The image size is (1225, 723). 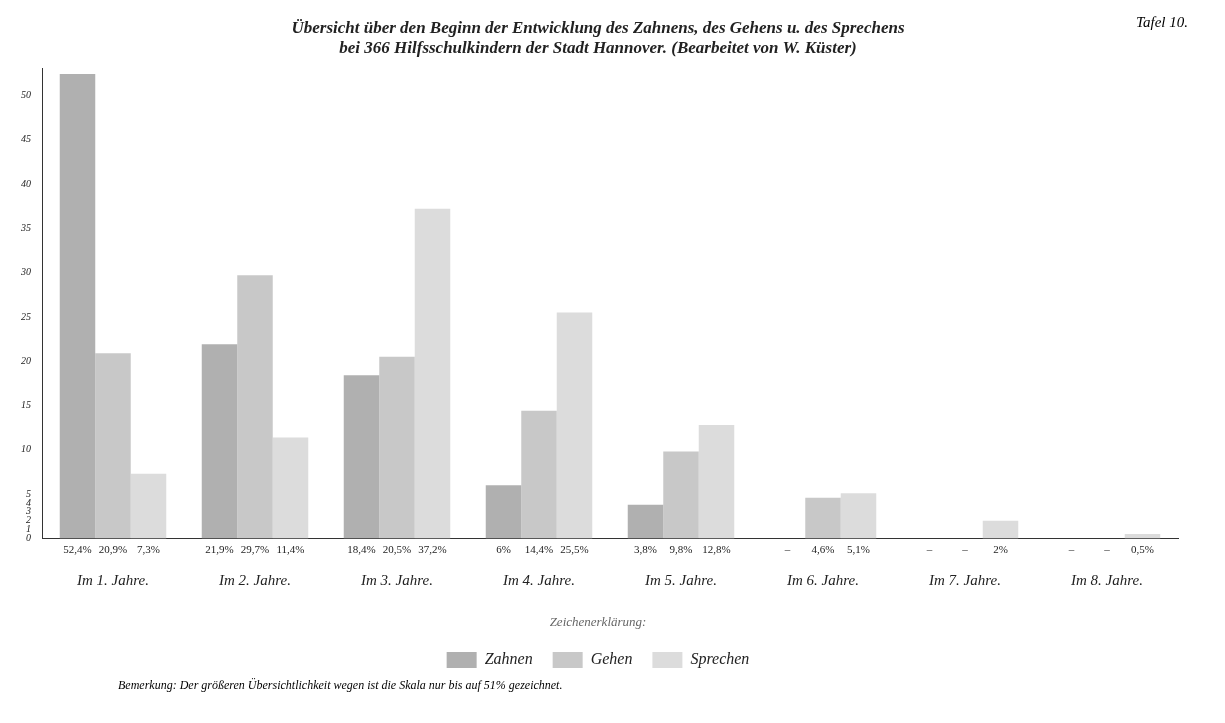 What do you see at coordinates (28, 529) in the screenshot?
I see `y-tick-label: 1` at bounding box center [28, 529].